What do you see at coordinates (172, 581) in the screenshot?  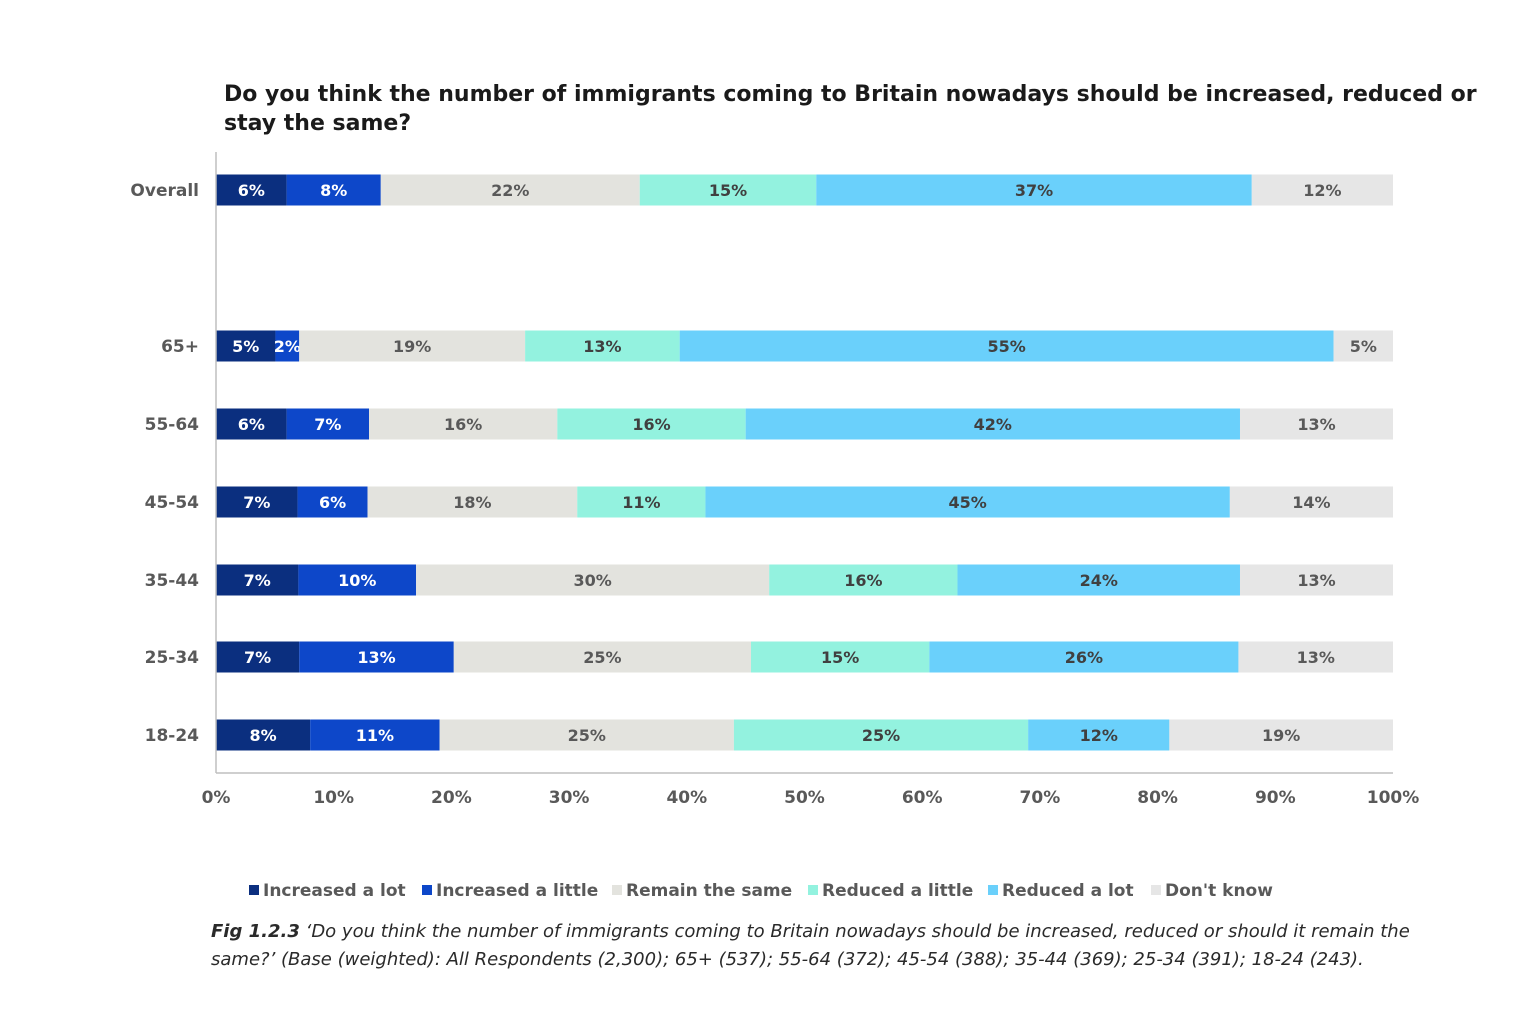 I see `category-label: 35-44` at bounding box center [172, 581].